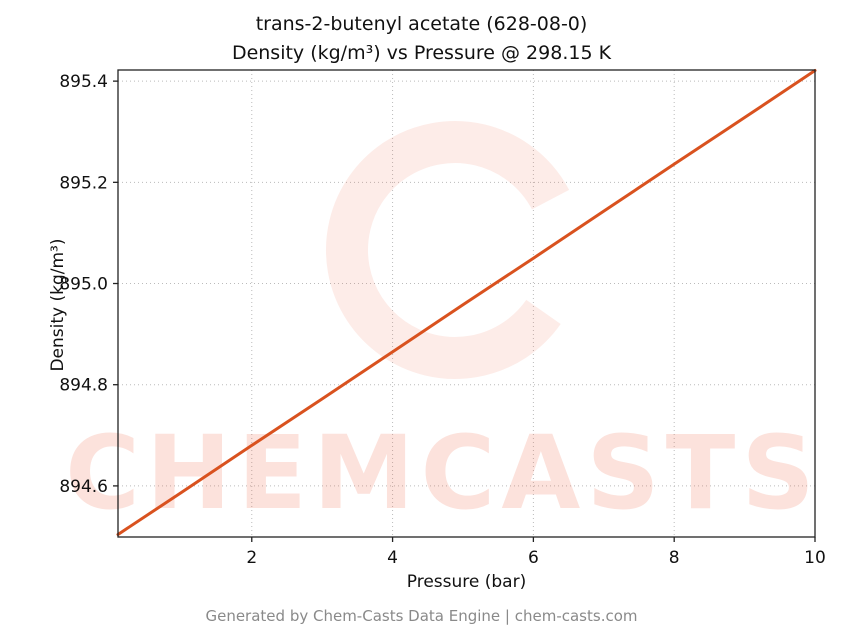 This screenshot has height=644, width=843. Describe the element at coordinates (251, 558) in the screenshot. I see `x-tick-label: 2` at that location.